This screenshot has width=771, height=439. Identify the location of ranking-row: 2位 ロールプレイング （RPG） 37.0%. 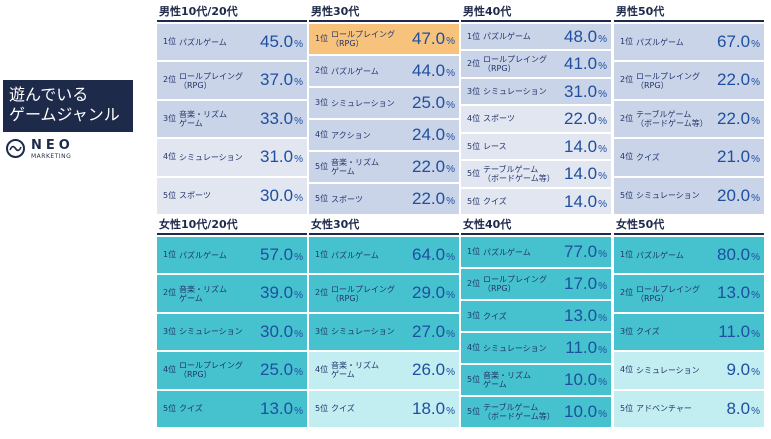
(232, 80).